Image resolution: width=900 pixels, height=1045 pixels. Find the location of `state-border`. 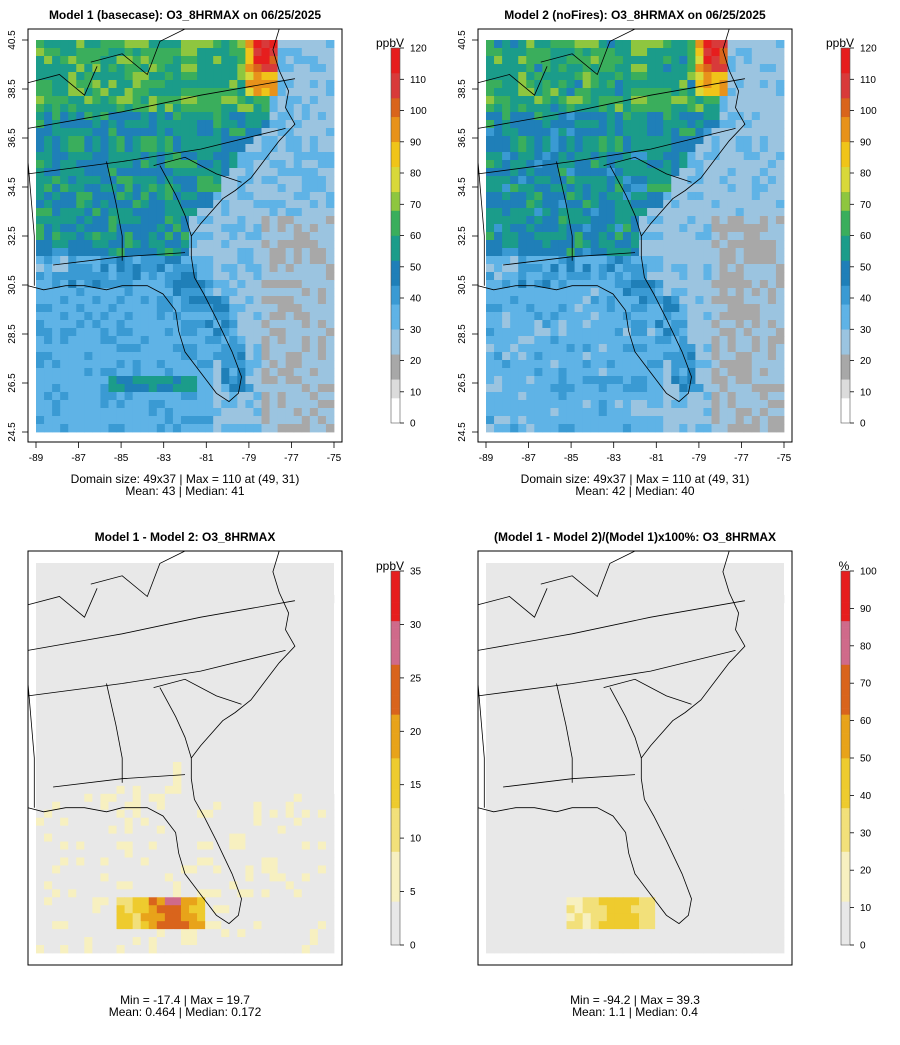

state-border is located at coordinates (138, 52).